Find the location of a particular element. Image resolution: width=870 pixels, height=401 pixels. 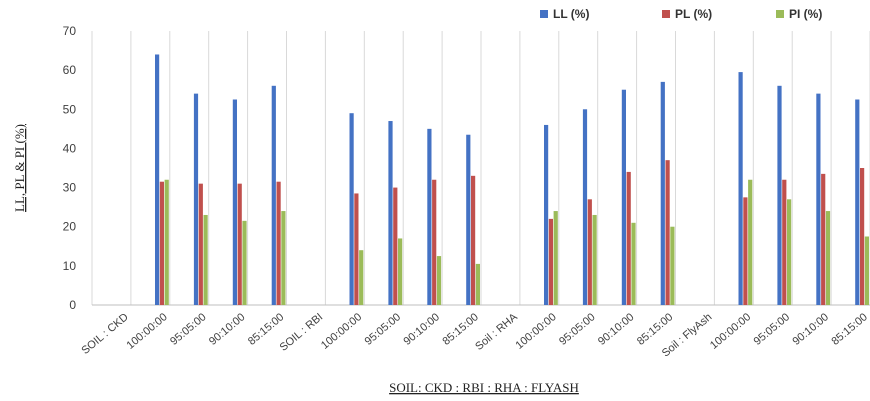

y-tick-label: 50 is located at coordinates (70, 109).